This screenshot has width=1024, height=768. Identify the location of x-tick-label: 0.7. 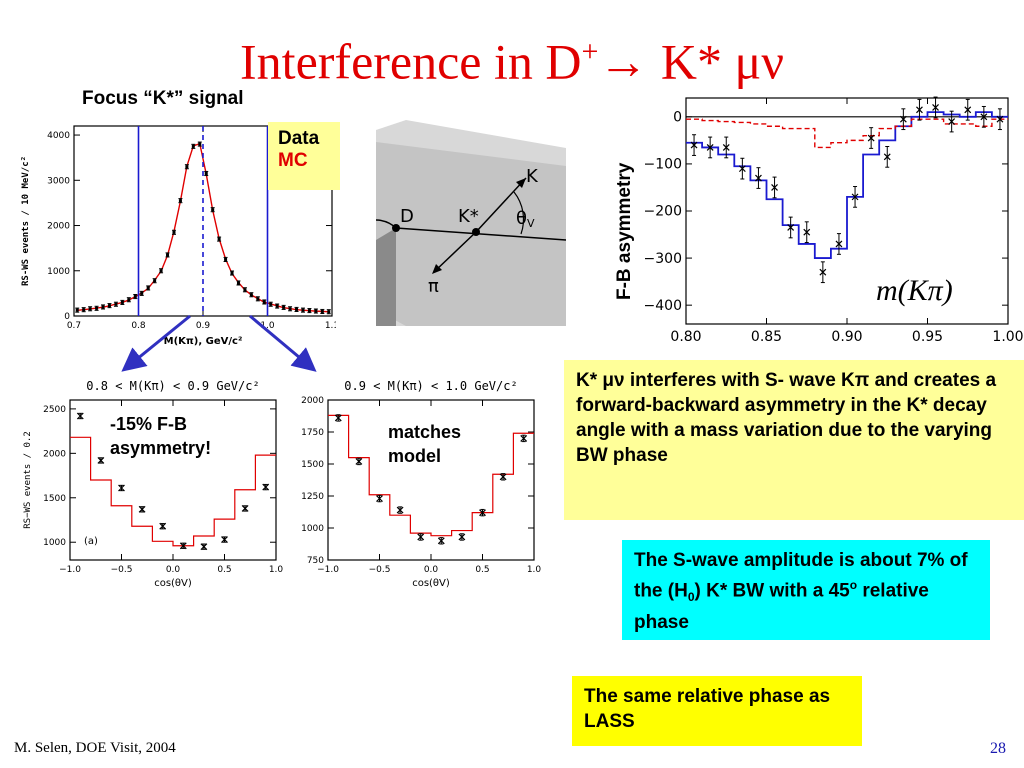
(74, 326).